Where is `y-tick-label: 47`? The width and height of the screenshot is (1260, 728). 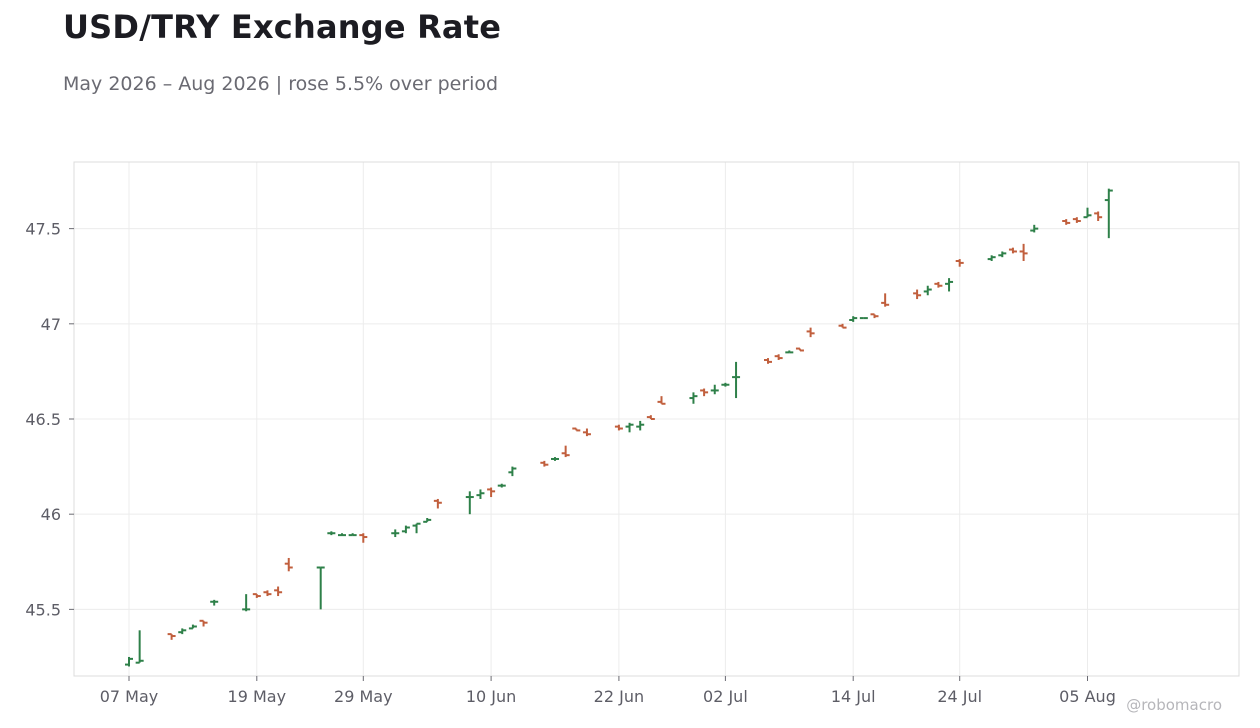
y-tick-label: 47 is located at coordinates (51, 324).